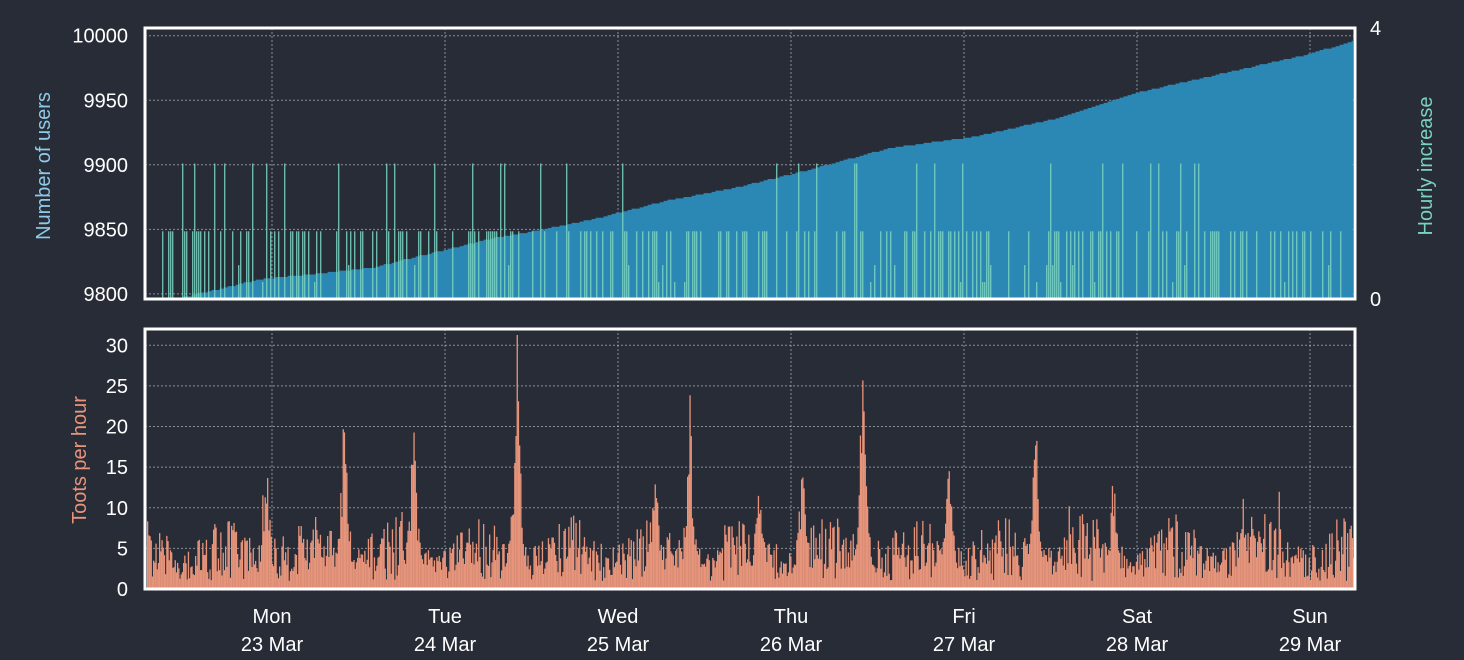  What do you see at coordinates (117, 428) in the screenshot?
I see `toots-tick-label: 20` at bounding box center [117, 428].